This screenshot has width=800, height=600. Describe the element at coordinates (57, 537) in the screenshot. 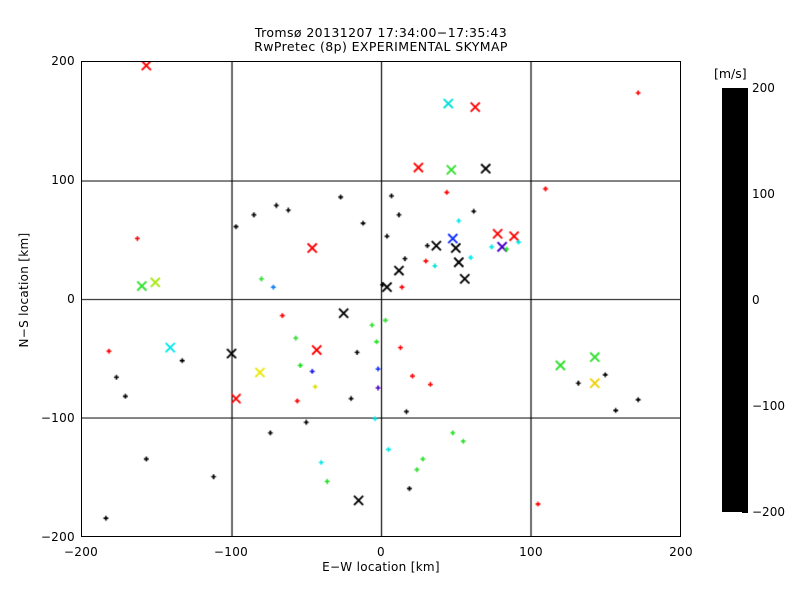

I see `y-tick-label: −200` at that location.